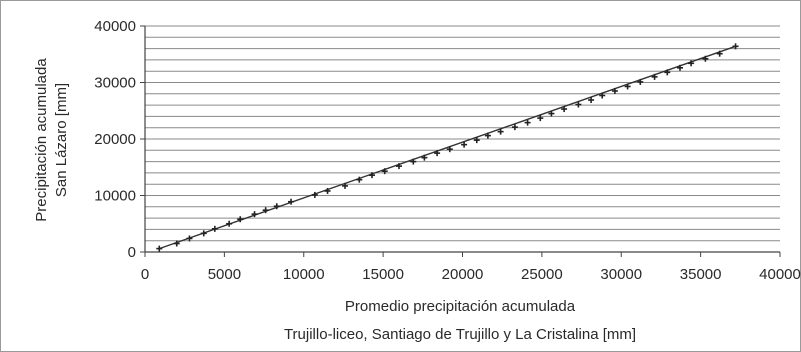  What do you see at coordinates (383, 274) in the screenshot?
I see `x-tick-label: 15000` at bounding box center [383, 274].